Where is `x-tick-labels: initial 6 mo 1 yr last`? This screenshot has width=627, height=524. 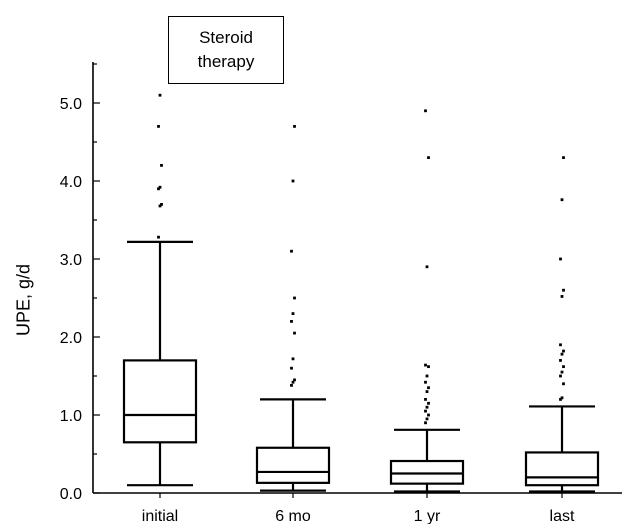 x-tick-labels: initial 6 mo 1 yr last is located at coordinates (358, 508).